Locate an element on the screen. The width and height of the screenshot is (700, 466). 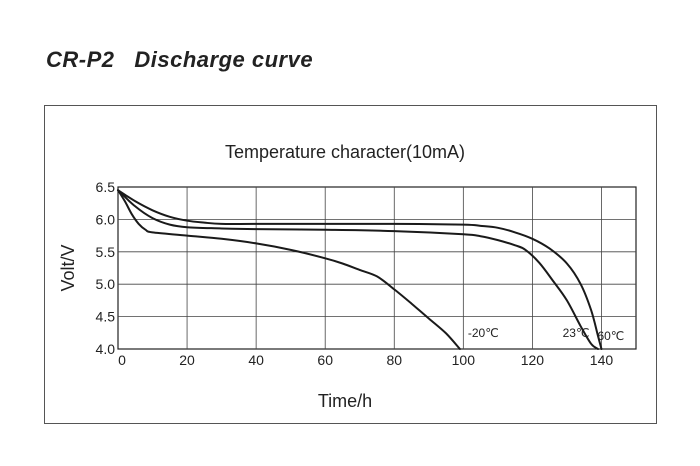
chart-title: Temperature character(10mA) is located at coordinates (345, 152).